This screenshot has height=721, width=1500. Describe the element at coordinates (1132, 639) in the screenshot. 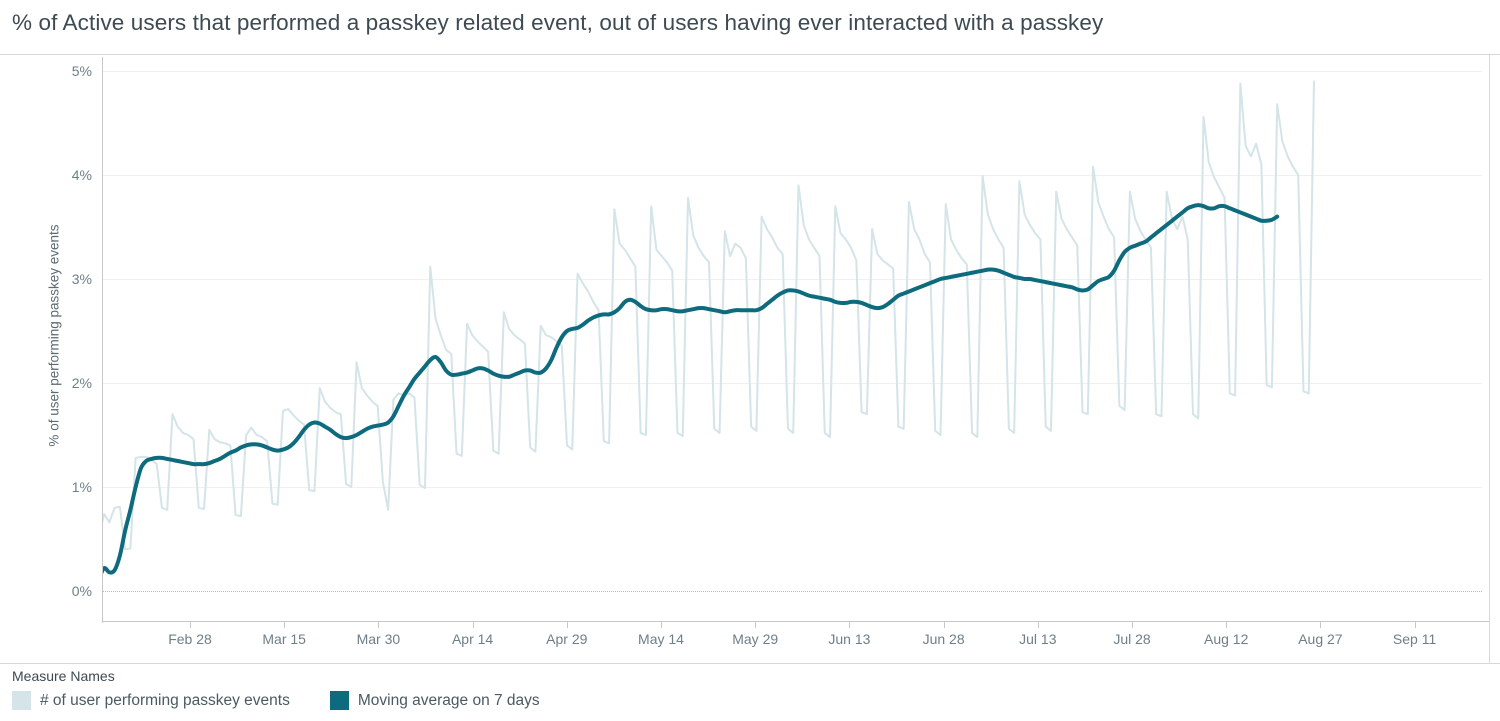

I see `x-tick-label: Jul 28` at that location.